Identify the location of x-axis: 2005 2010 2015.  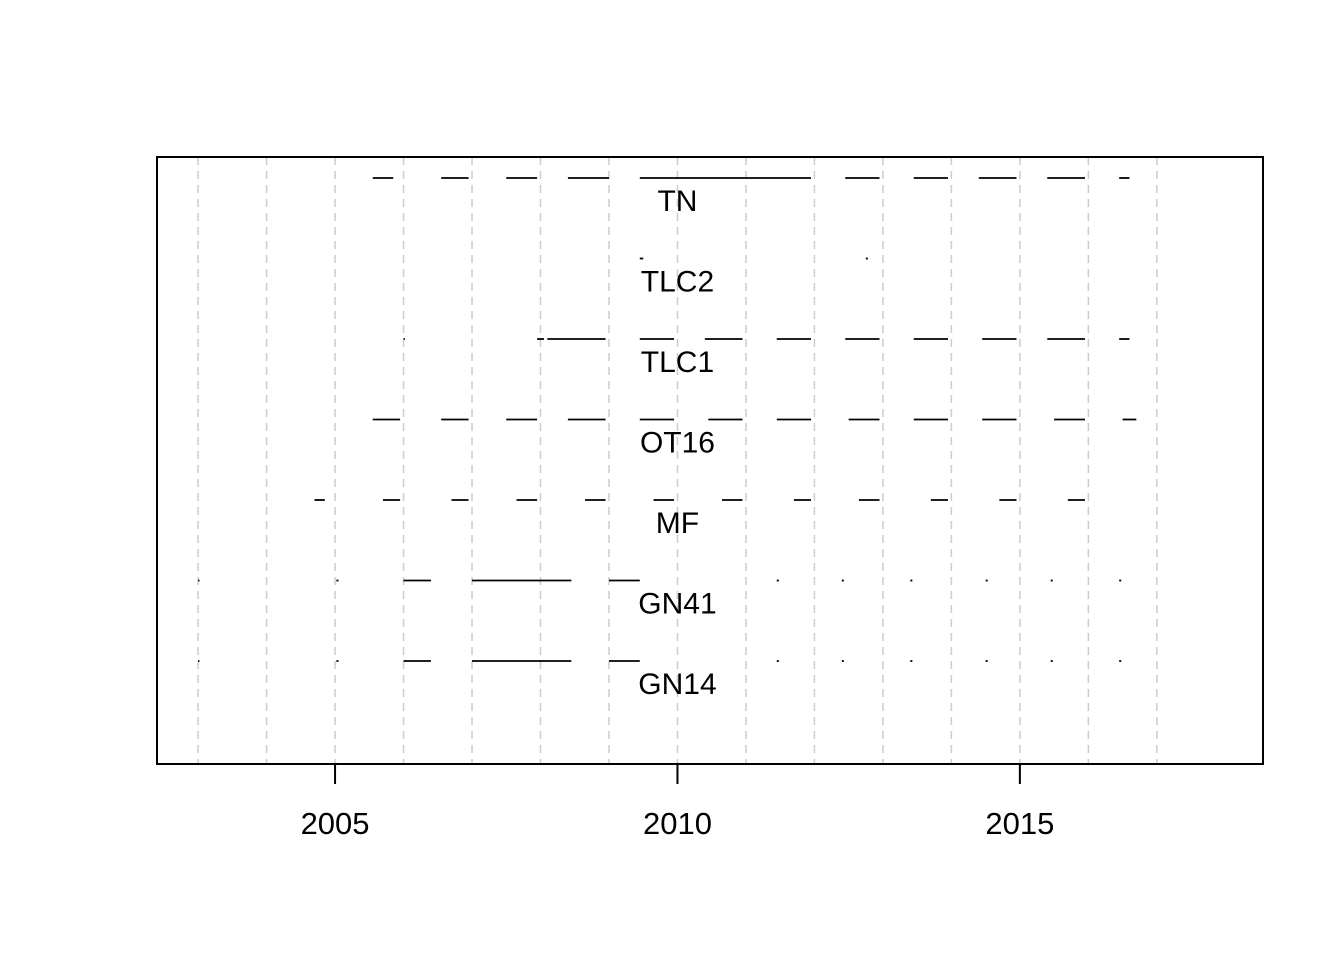
(677, 802).